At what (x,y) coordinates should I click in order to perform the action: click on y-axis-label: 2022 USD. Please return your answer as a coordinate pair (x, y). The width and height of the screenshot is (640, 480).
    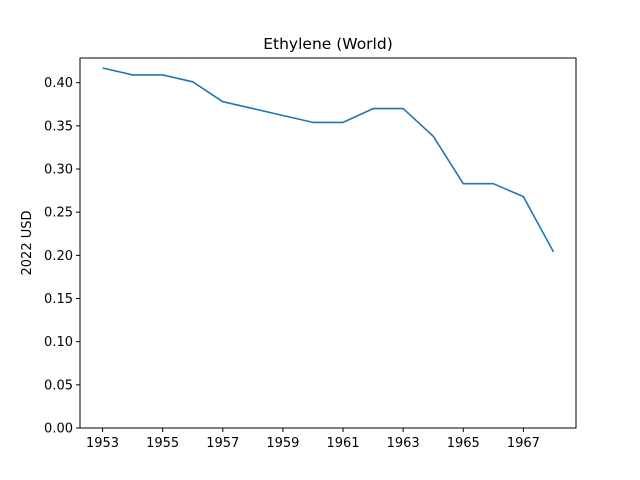
    Looking at the image, I should click on (27, 243).